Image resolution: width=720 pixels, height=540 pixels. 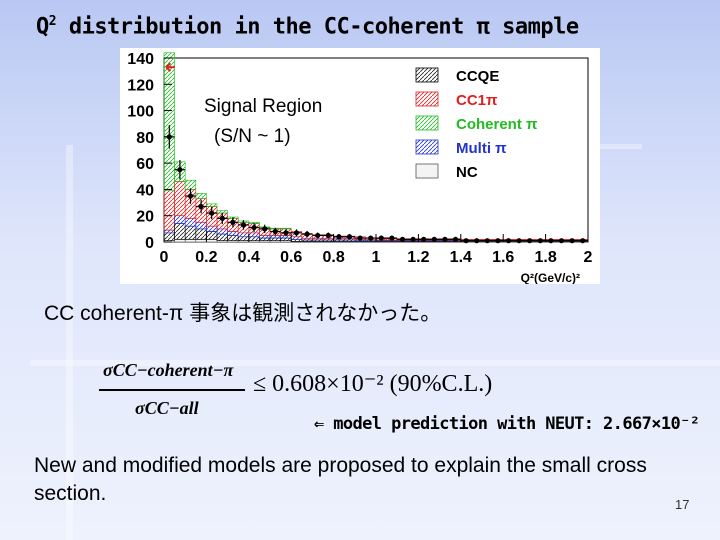 I want to click on background-band-vertical, so click(x=69, y=342).